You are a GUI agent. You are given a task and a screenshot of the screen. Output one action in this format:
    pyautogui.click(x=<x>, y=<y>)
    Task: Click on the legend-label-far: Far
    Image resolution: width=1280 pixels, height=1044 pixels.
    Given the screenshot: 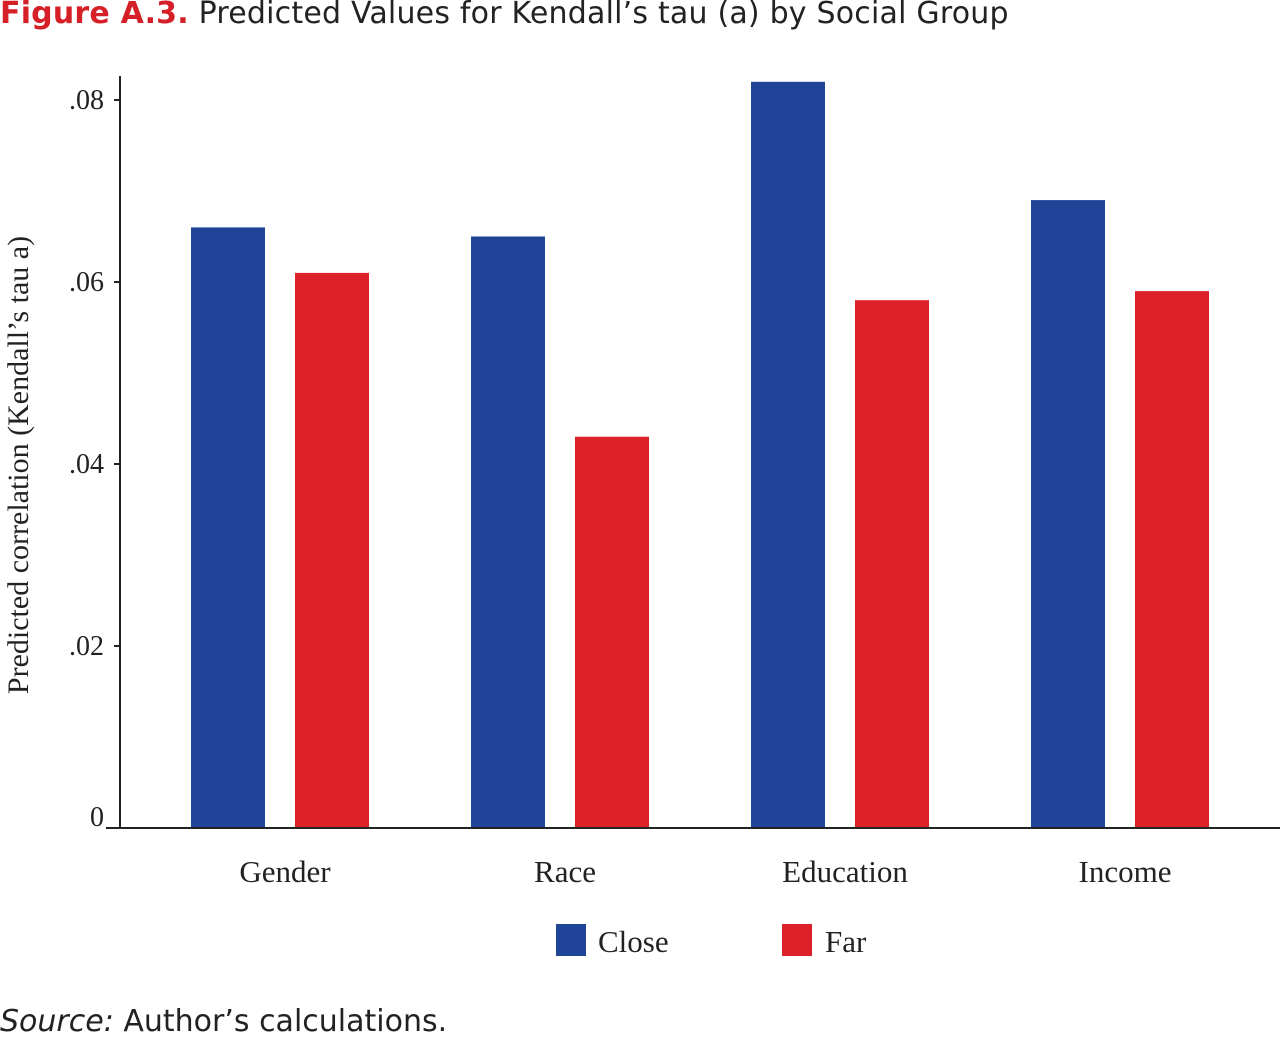 What is the action you would take?
    pyautogui.click(x=846, y=941)
    